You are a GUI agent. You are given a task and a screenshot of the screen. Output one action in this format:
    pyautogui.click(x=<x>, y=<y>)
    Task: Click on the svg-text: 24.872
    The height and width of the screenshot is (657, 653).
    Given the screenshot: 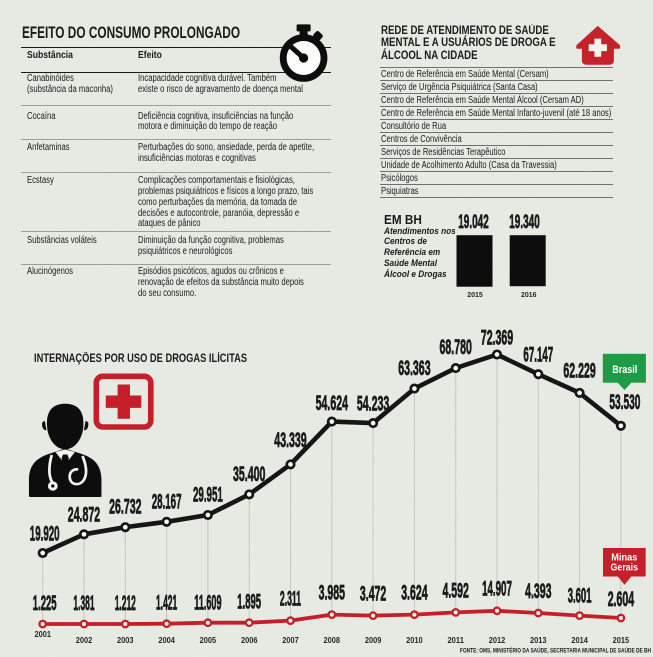 What is the action you would take?
    pyautogui.click(x=84, y=514)
    